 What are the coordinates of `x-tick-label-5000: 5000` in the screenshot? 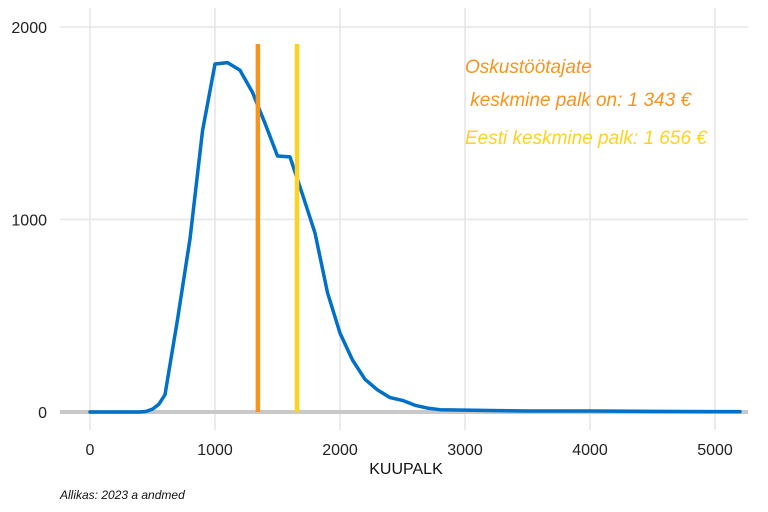 It's located at (715, 450).